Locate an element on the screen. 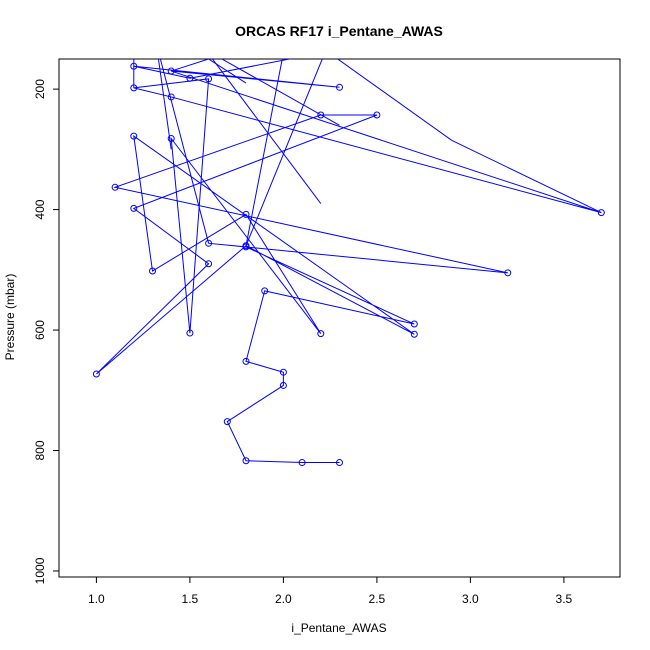 This screenshot has height=650, width=650. y-tick-label: 1000 is located at coordinates (40, 570).